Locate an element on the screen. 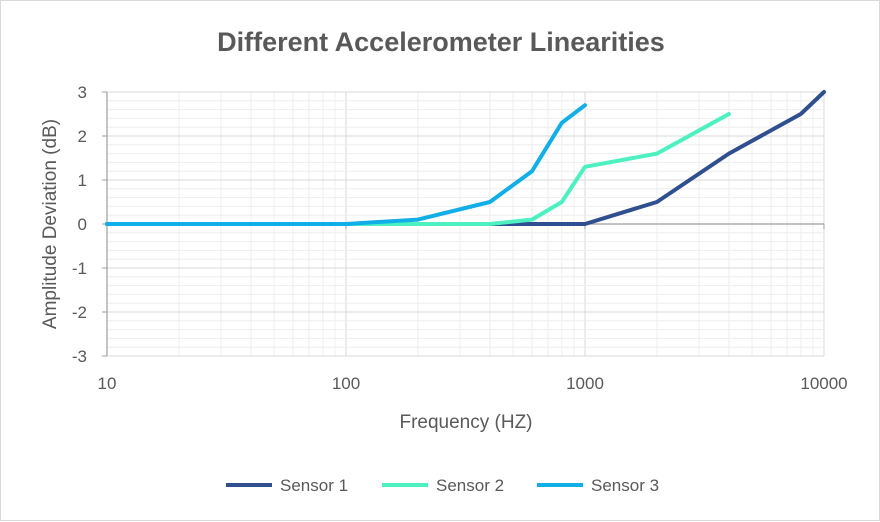 The image size is (880, 522). y-tick-label: 2 is located at coordinates (82, 136).